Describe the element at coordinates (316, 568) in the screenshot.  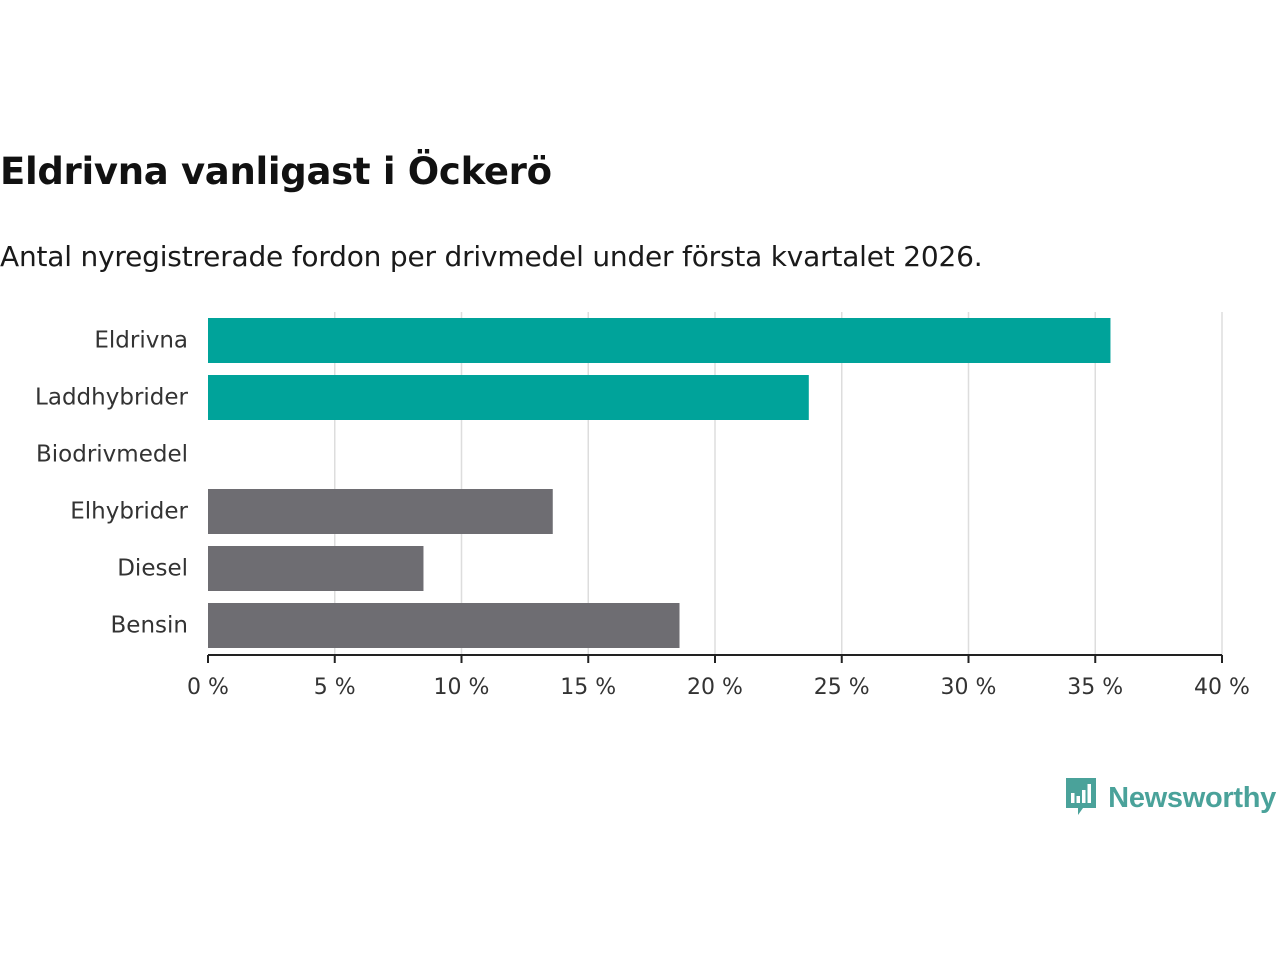
I see `bar-diesel` at that location.